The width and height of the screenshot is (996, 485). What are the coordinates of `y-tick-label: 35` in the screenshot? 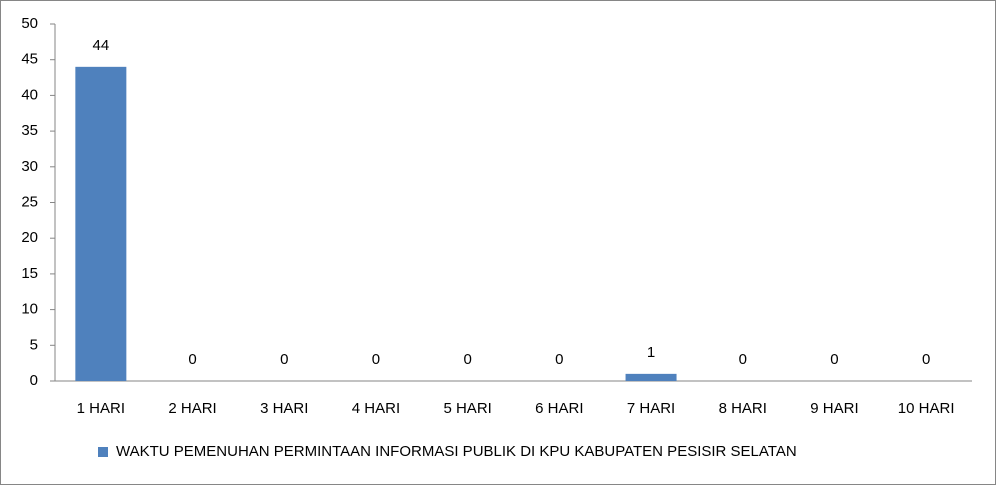 It's located at (29, 130).